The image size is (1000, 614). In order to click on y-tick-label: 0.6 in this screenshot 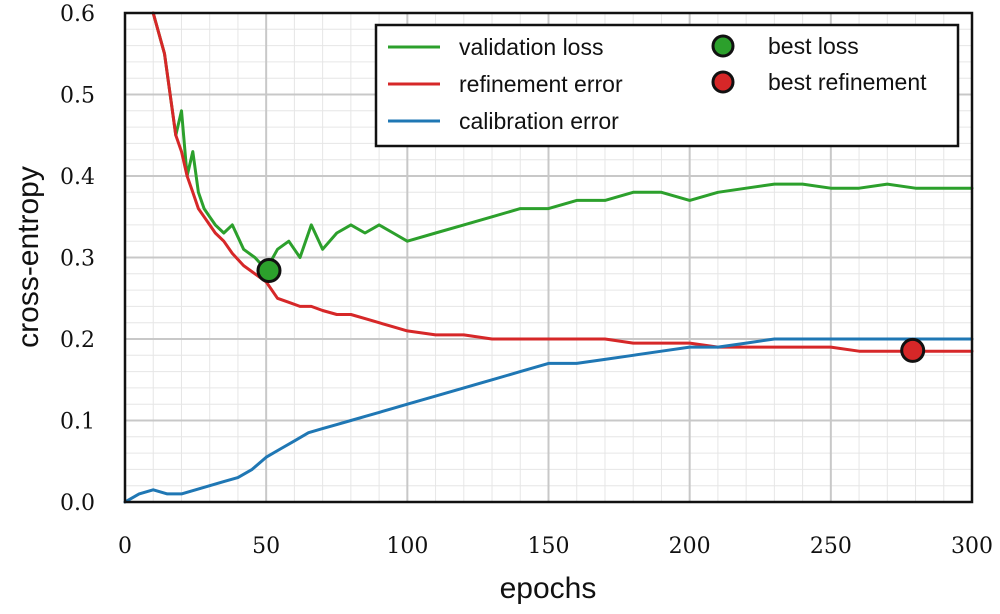, I will do `click(77, 14)`.